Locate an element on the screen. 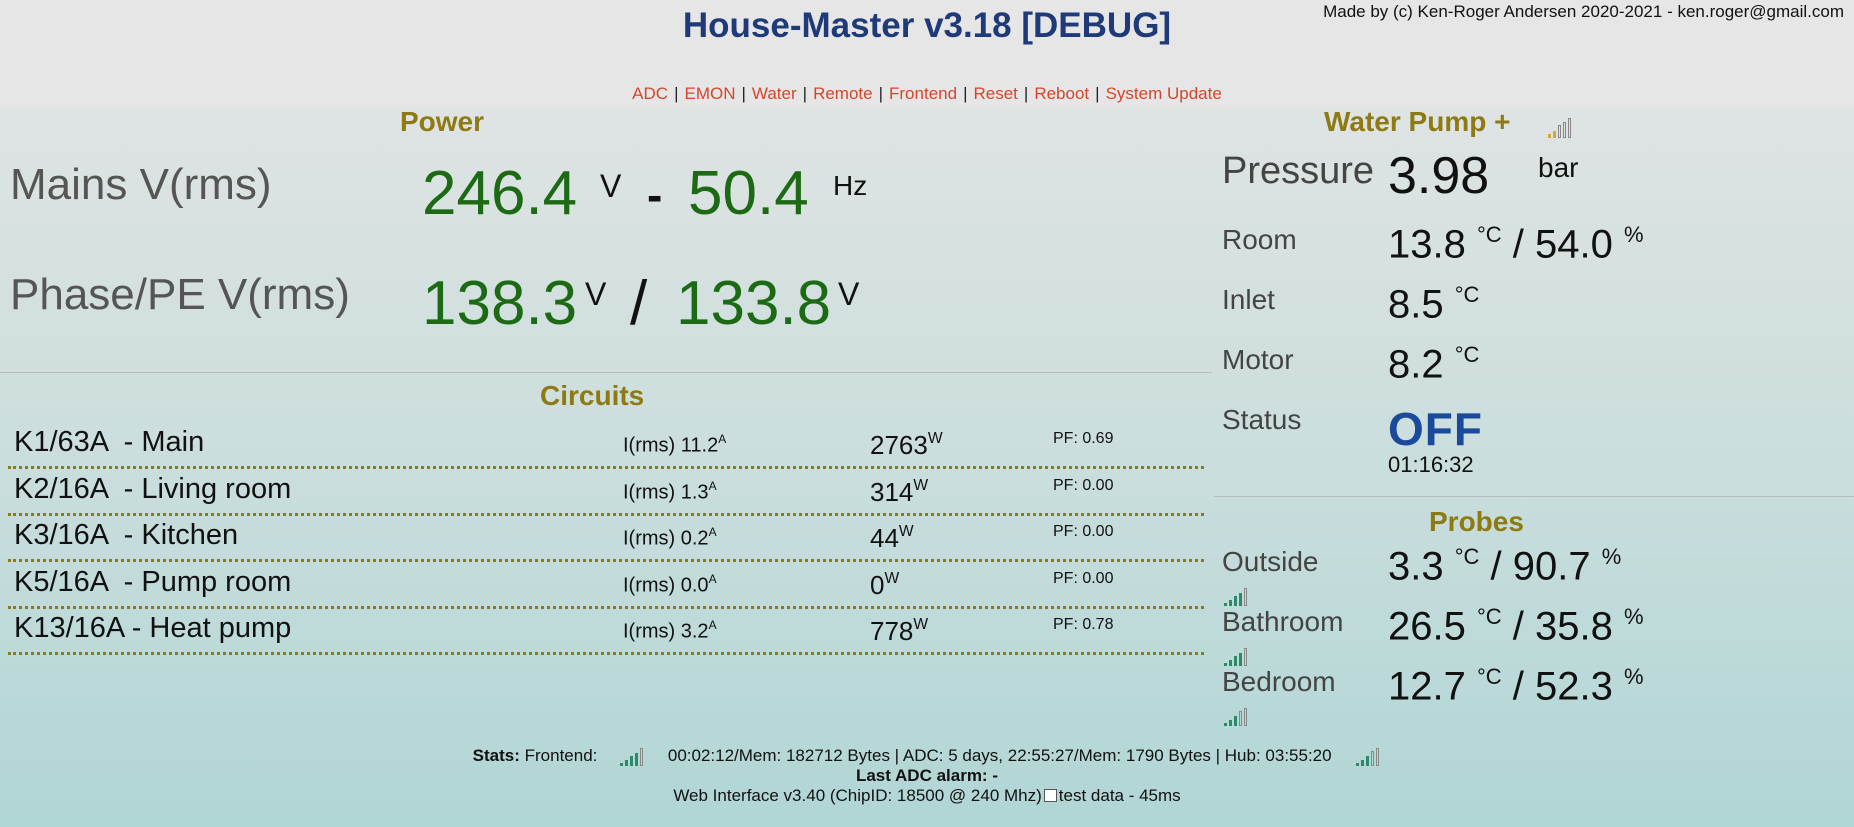  water-pump-heading: Water Pump + is located at coordinates (1417, 121).